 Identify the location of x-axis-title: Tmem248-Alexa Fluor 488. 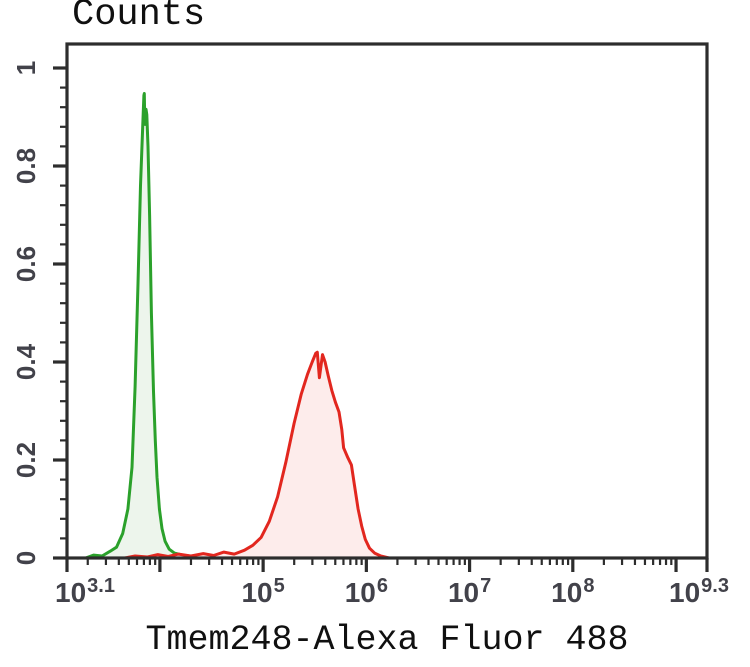
(387, 640).